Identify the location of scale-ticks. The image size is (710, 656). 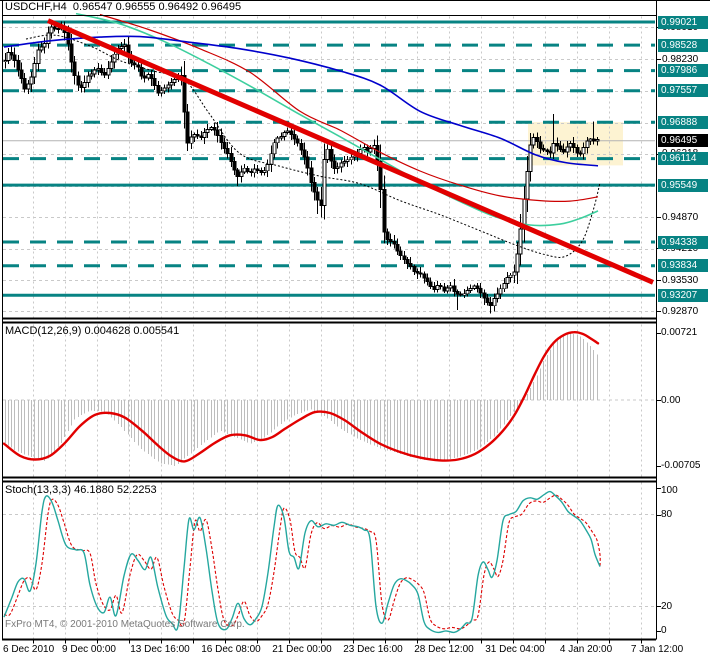
(658, 329).